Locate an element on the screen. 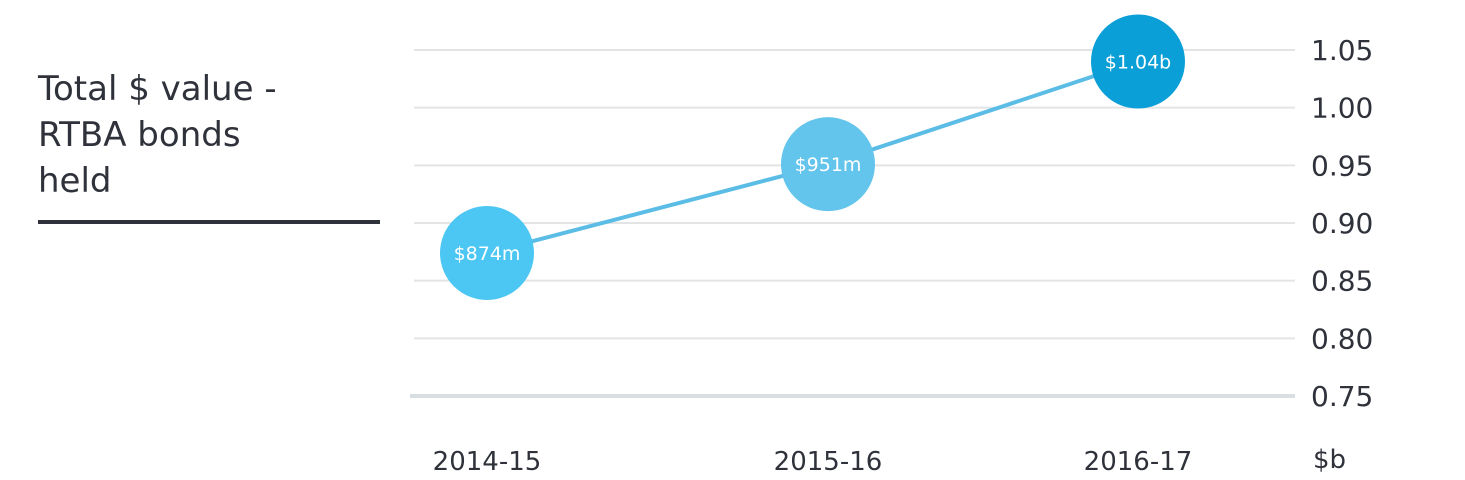 The height and width of the screenshot is (480, 1465). y-tick-label: 1.00 is located at coordinates (1342, 108).